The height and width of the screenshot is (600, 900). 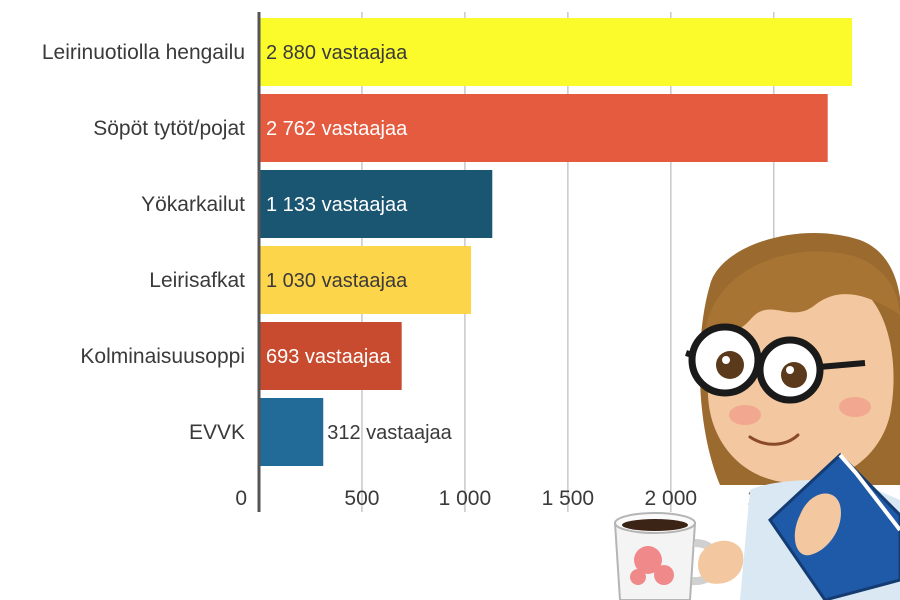 What do you see at coordinates (389, 433) in the screenshot?
I see `data-label: 312 vastaajaa` at bounding box center [389, 433].